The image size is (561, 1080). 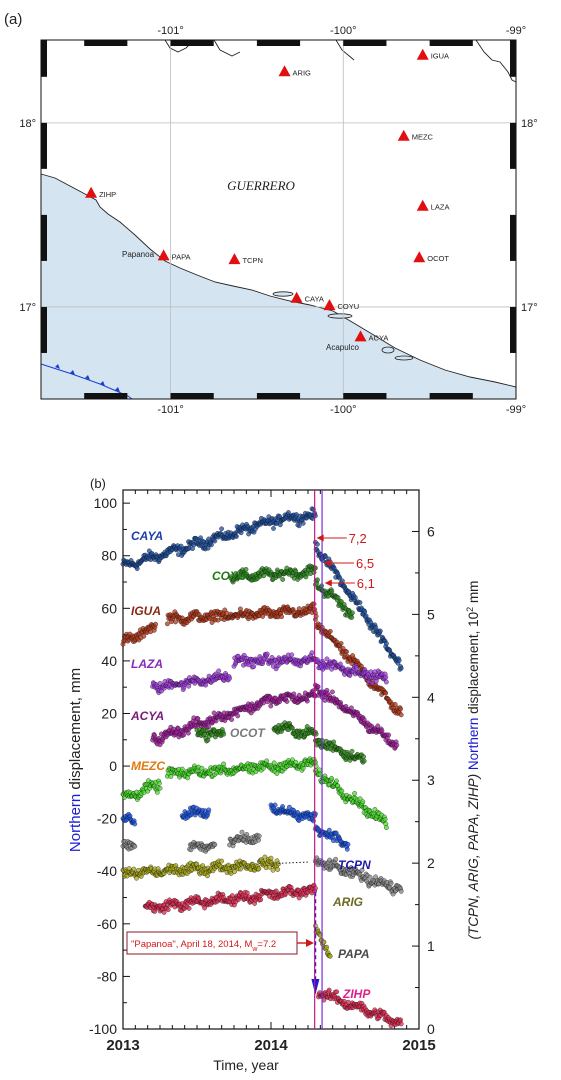 What do you see at coordinates (347, 902) in the screenshot?
I see `series-label-arig: ARIG` at bounding box center [347, 902].